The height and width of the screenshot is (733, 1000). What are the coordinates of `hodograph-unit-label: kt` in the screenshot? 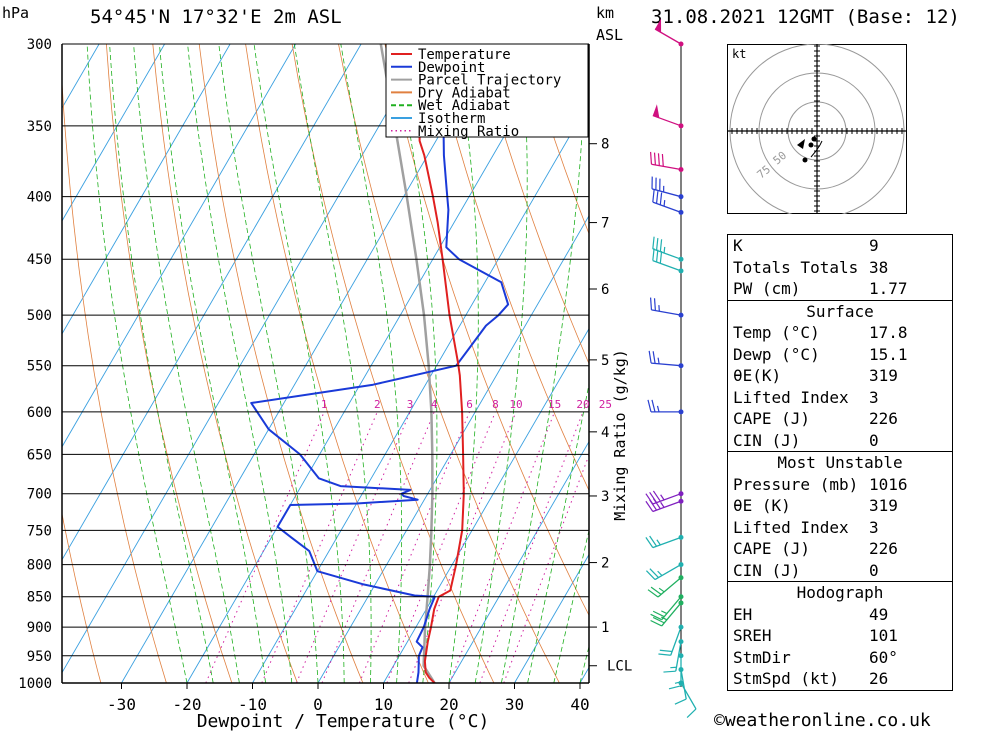 It's located at (739, 54).